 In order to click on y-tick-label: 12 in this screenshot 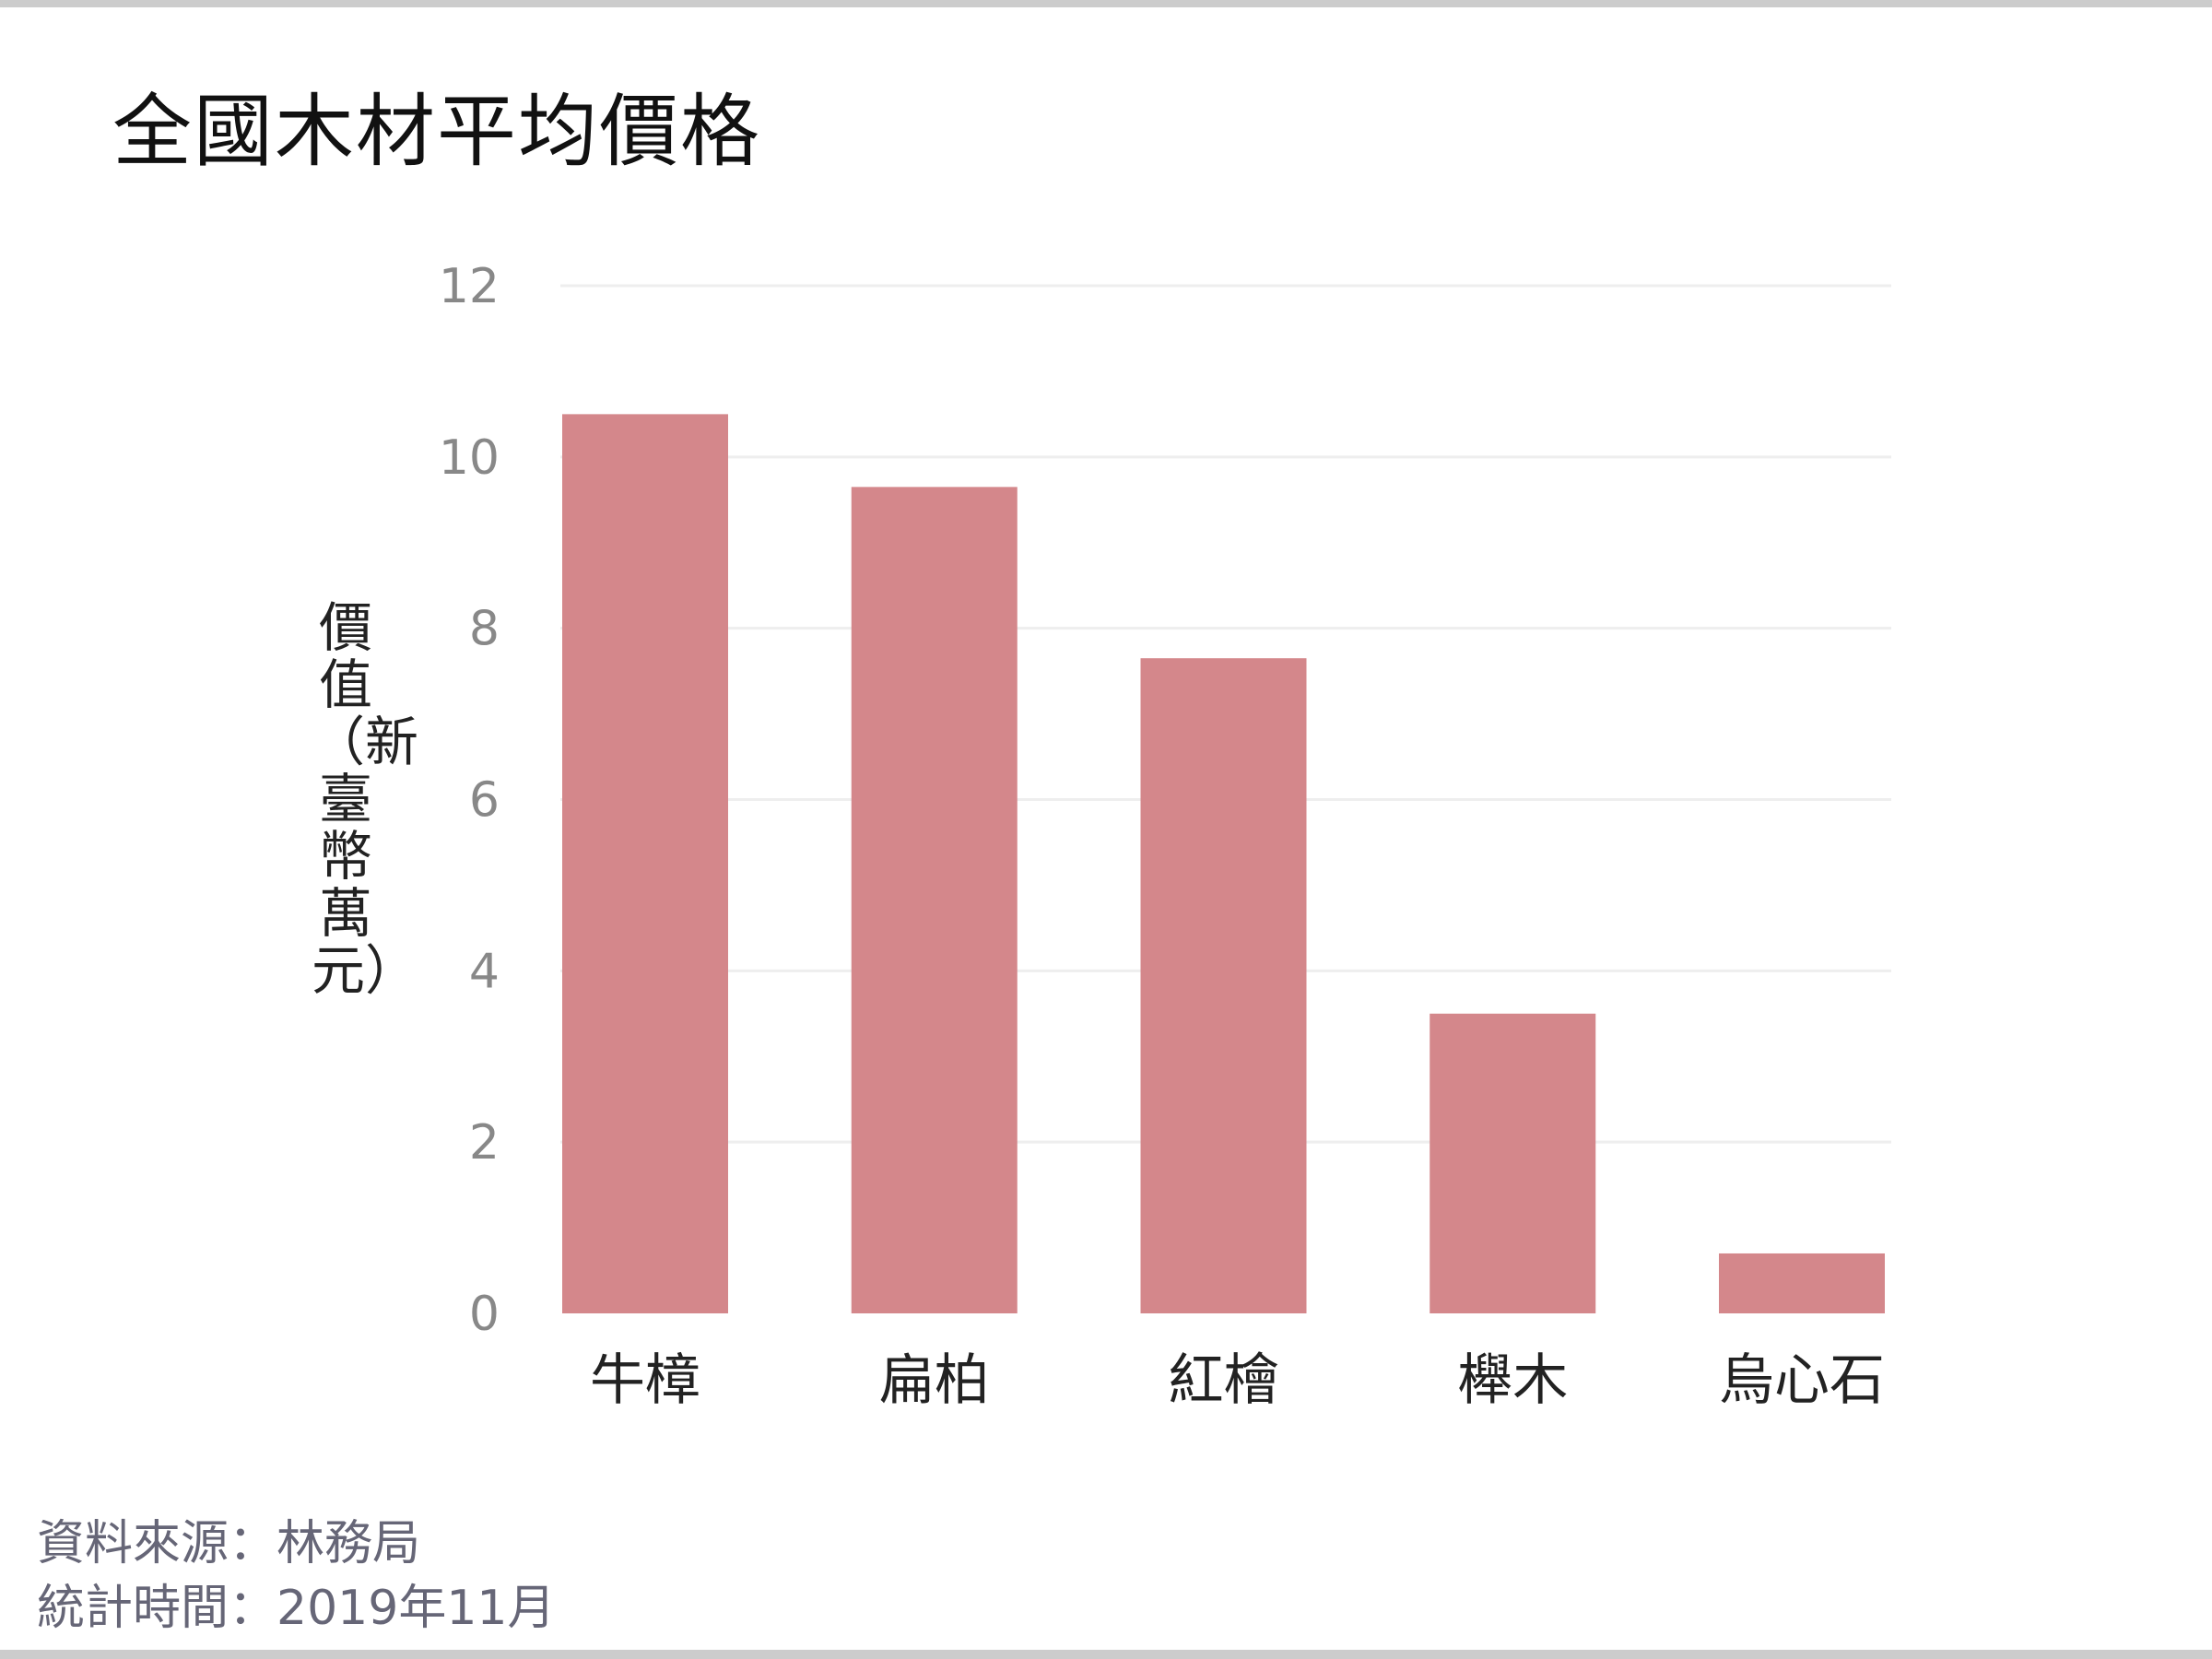, I will do `click(469, 286)`.